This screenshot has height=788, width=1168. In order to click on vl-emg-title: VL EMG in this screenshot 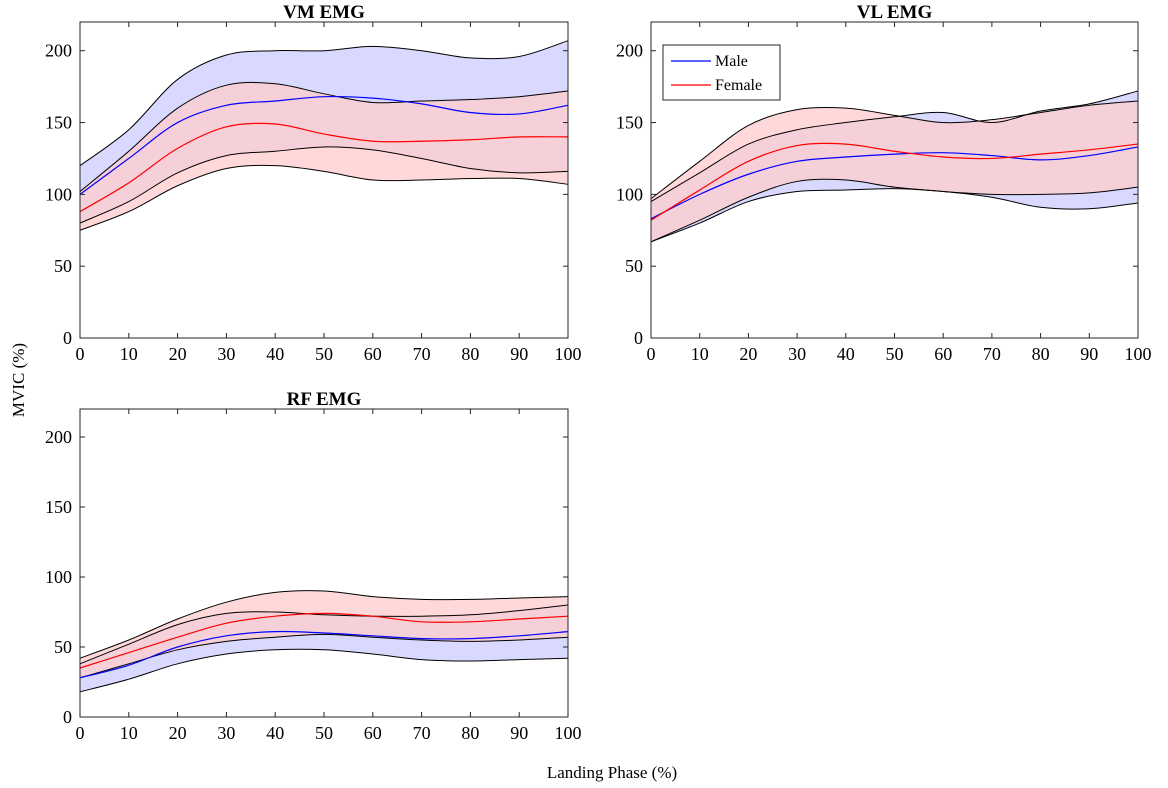, I will do `click(895, 12)`.